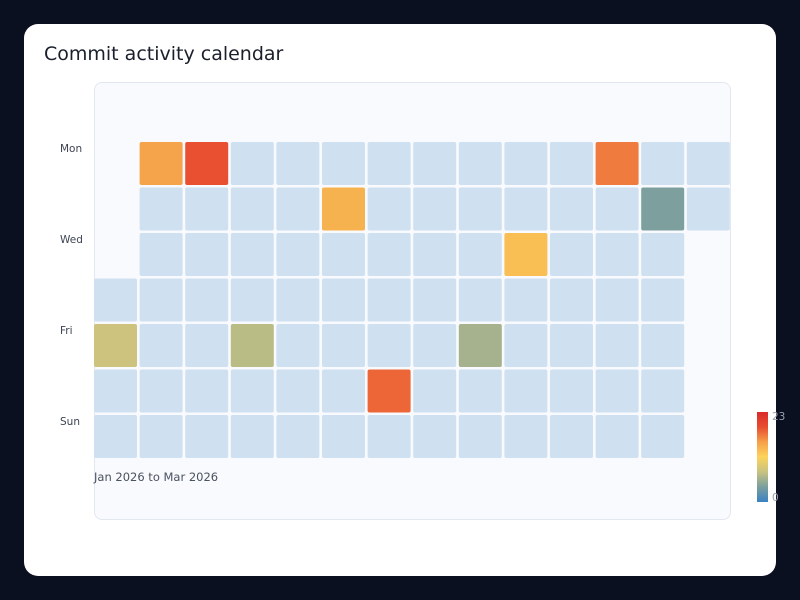  Describe the element at coordinates (778, 417) in the screenshot. I see `legend-max-label: 23` at that location.